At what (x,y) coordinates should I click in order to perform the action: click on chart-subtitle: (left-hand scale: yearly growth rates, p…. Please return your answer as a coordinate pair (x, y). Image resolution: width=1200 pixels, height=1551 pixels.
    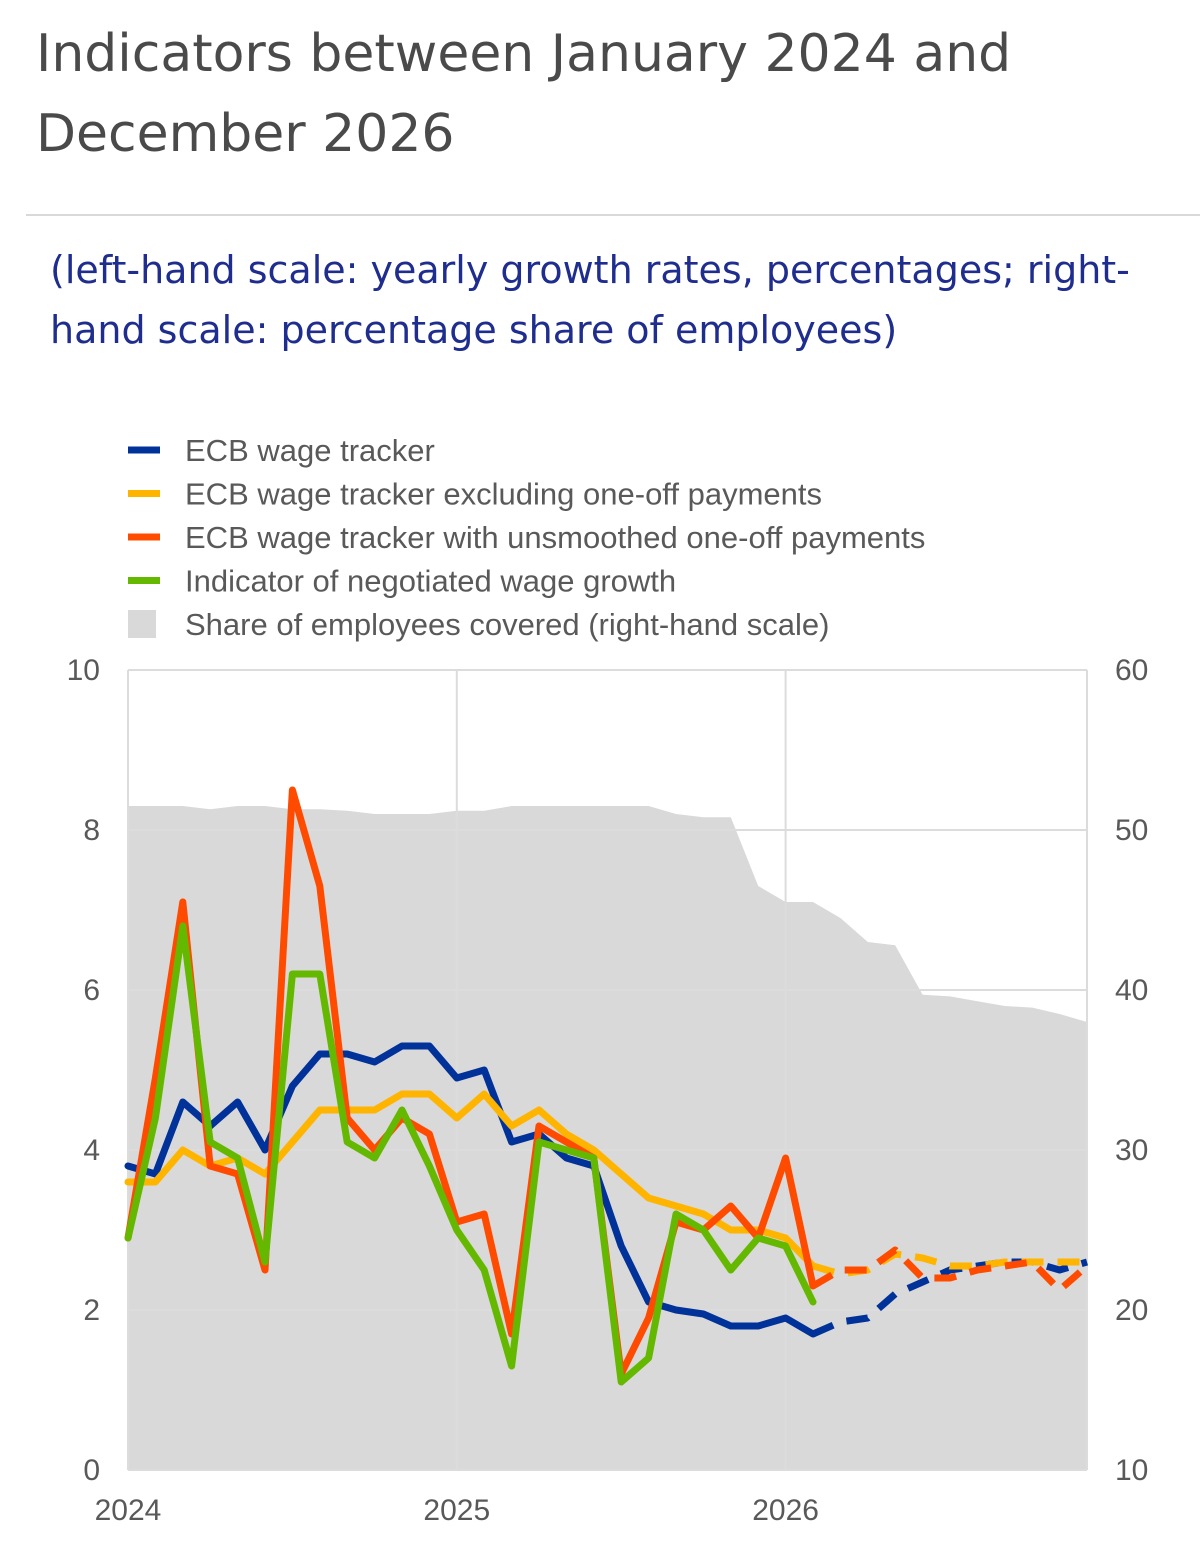
    Looking at the image, I should click on (590, 300).